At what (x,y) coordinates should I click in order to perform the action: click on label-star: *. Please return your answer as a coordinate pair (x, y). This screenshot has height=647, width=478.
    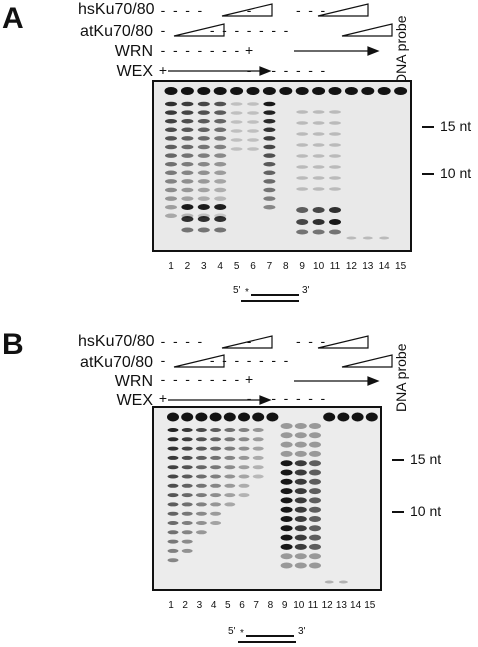
    Looking at the image, I should click on (247, 292).